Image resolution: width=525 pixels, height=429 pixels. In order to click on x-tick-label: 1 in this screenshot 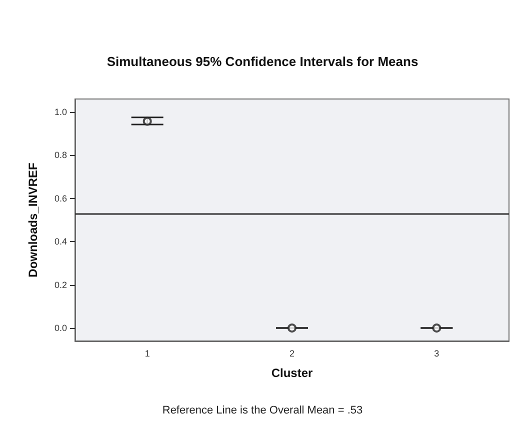, I will do `click(147, 353)`.